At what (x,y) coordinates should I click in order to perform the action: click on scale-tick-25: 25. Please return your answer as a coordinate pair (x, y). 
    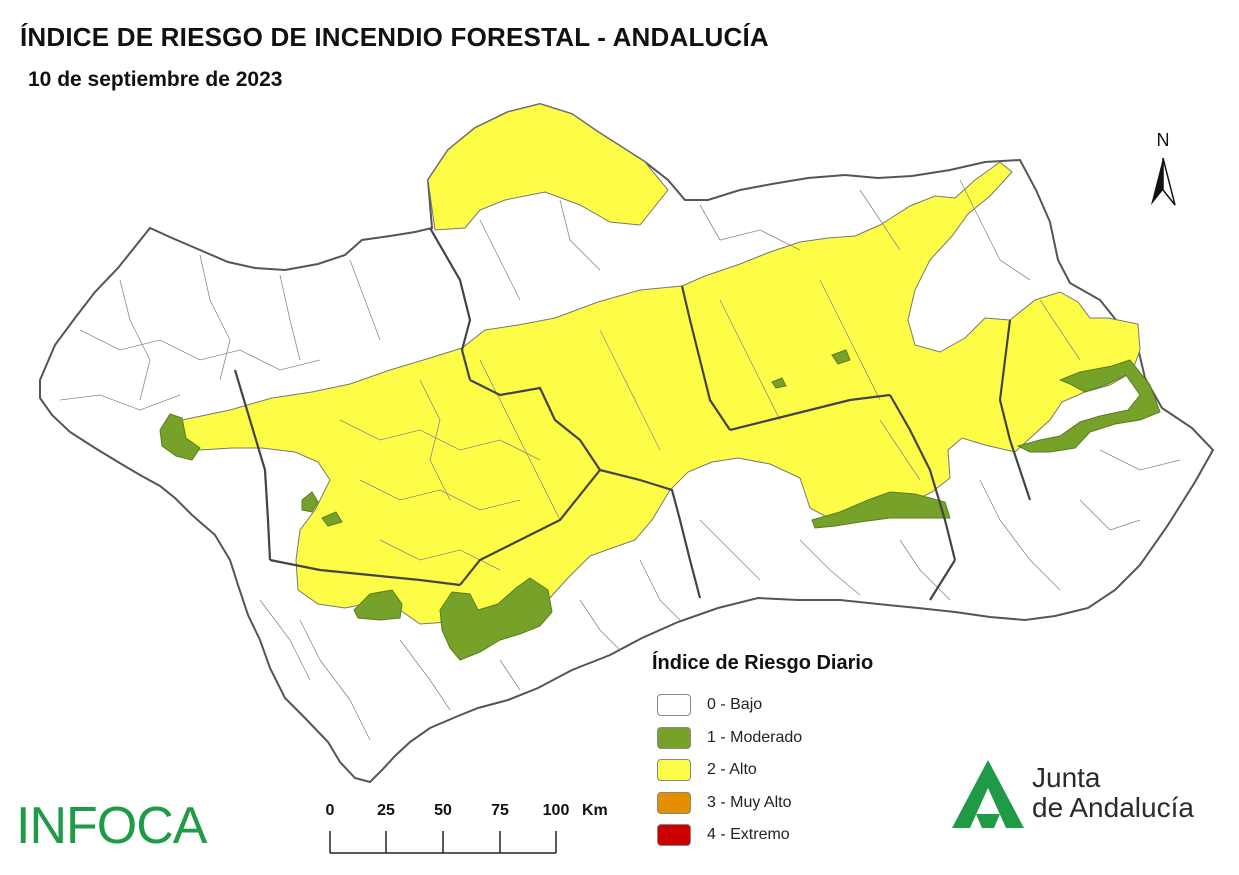
    Looking at the image, I should click on (386, 810).